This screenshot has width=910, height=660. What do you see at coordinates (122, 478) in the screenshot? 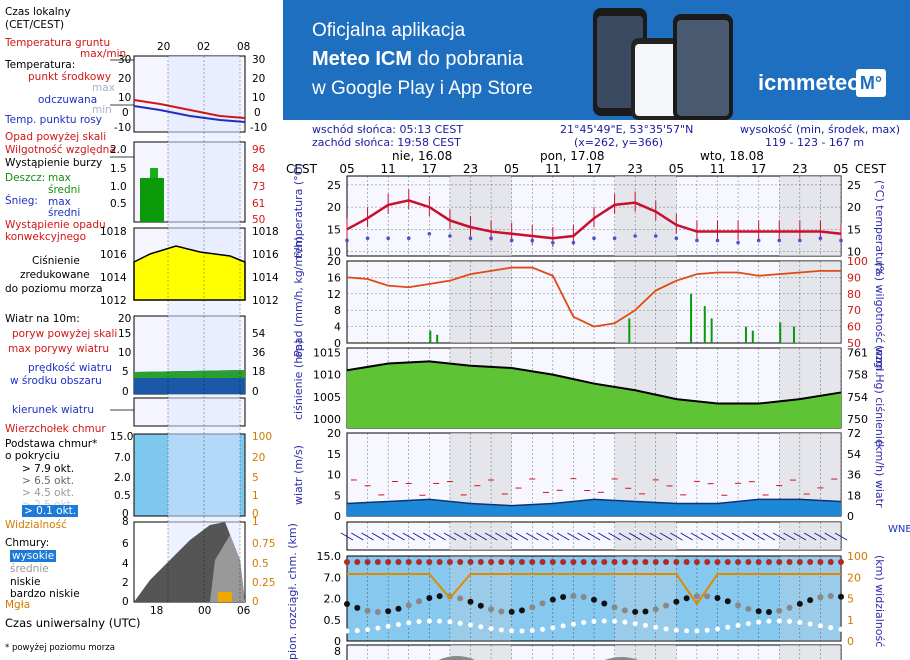
I see `legend-cloud-tick: 2.0` at bounding box center [122, 478].